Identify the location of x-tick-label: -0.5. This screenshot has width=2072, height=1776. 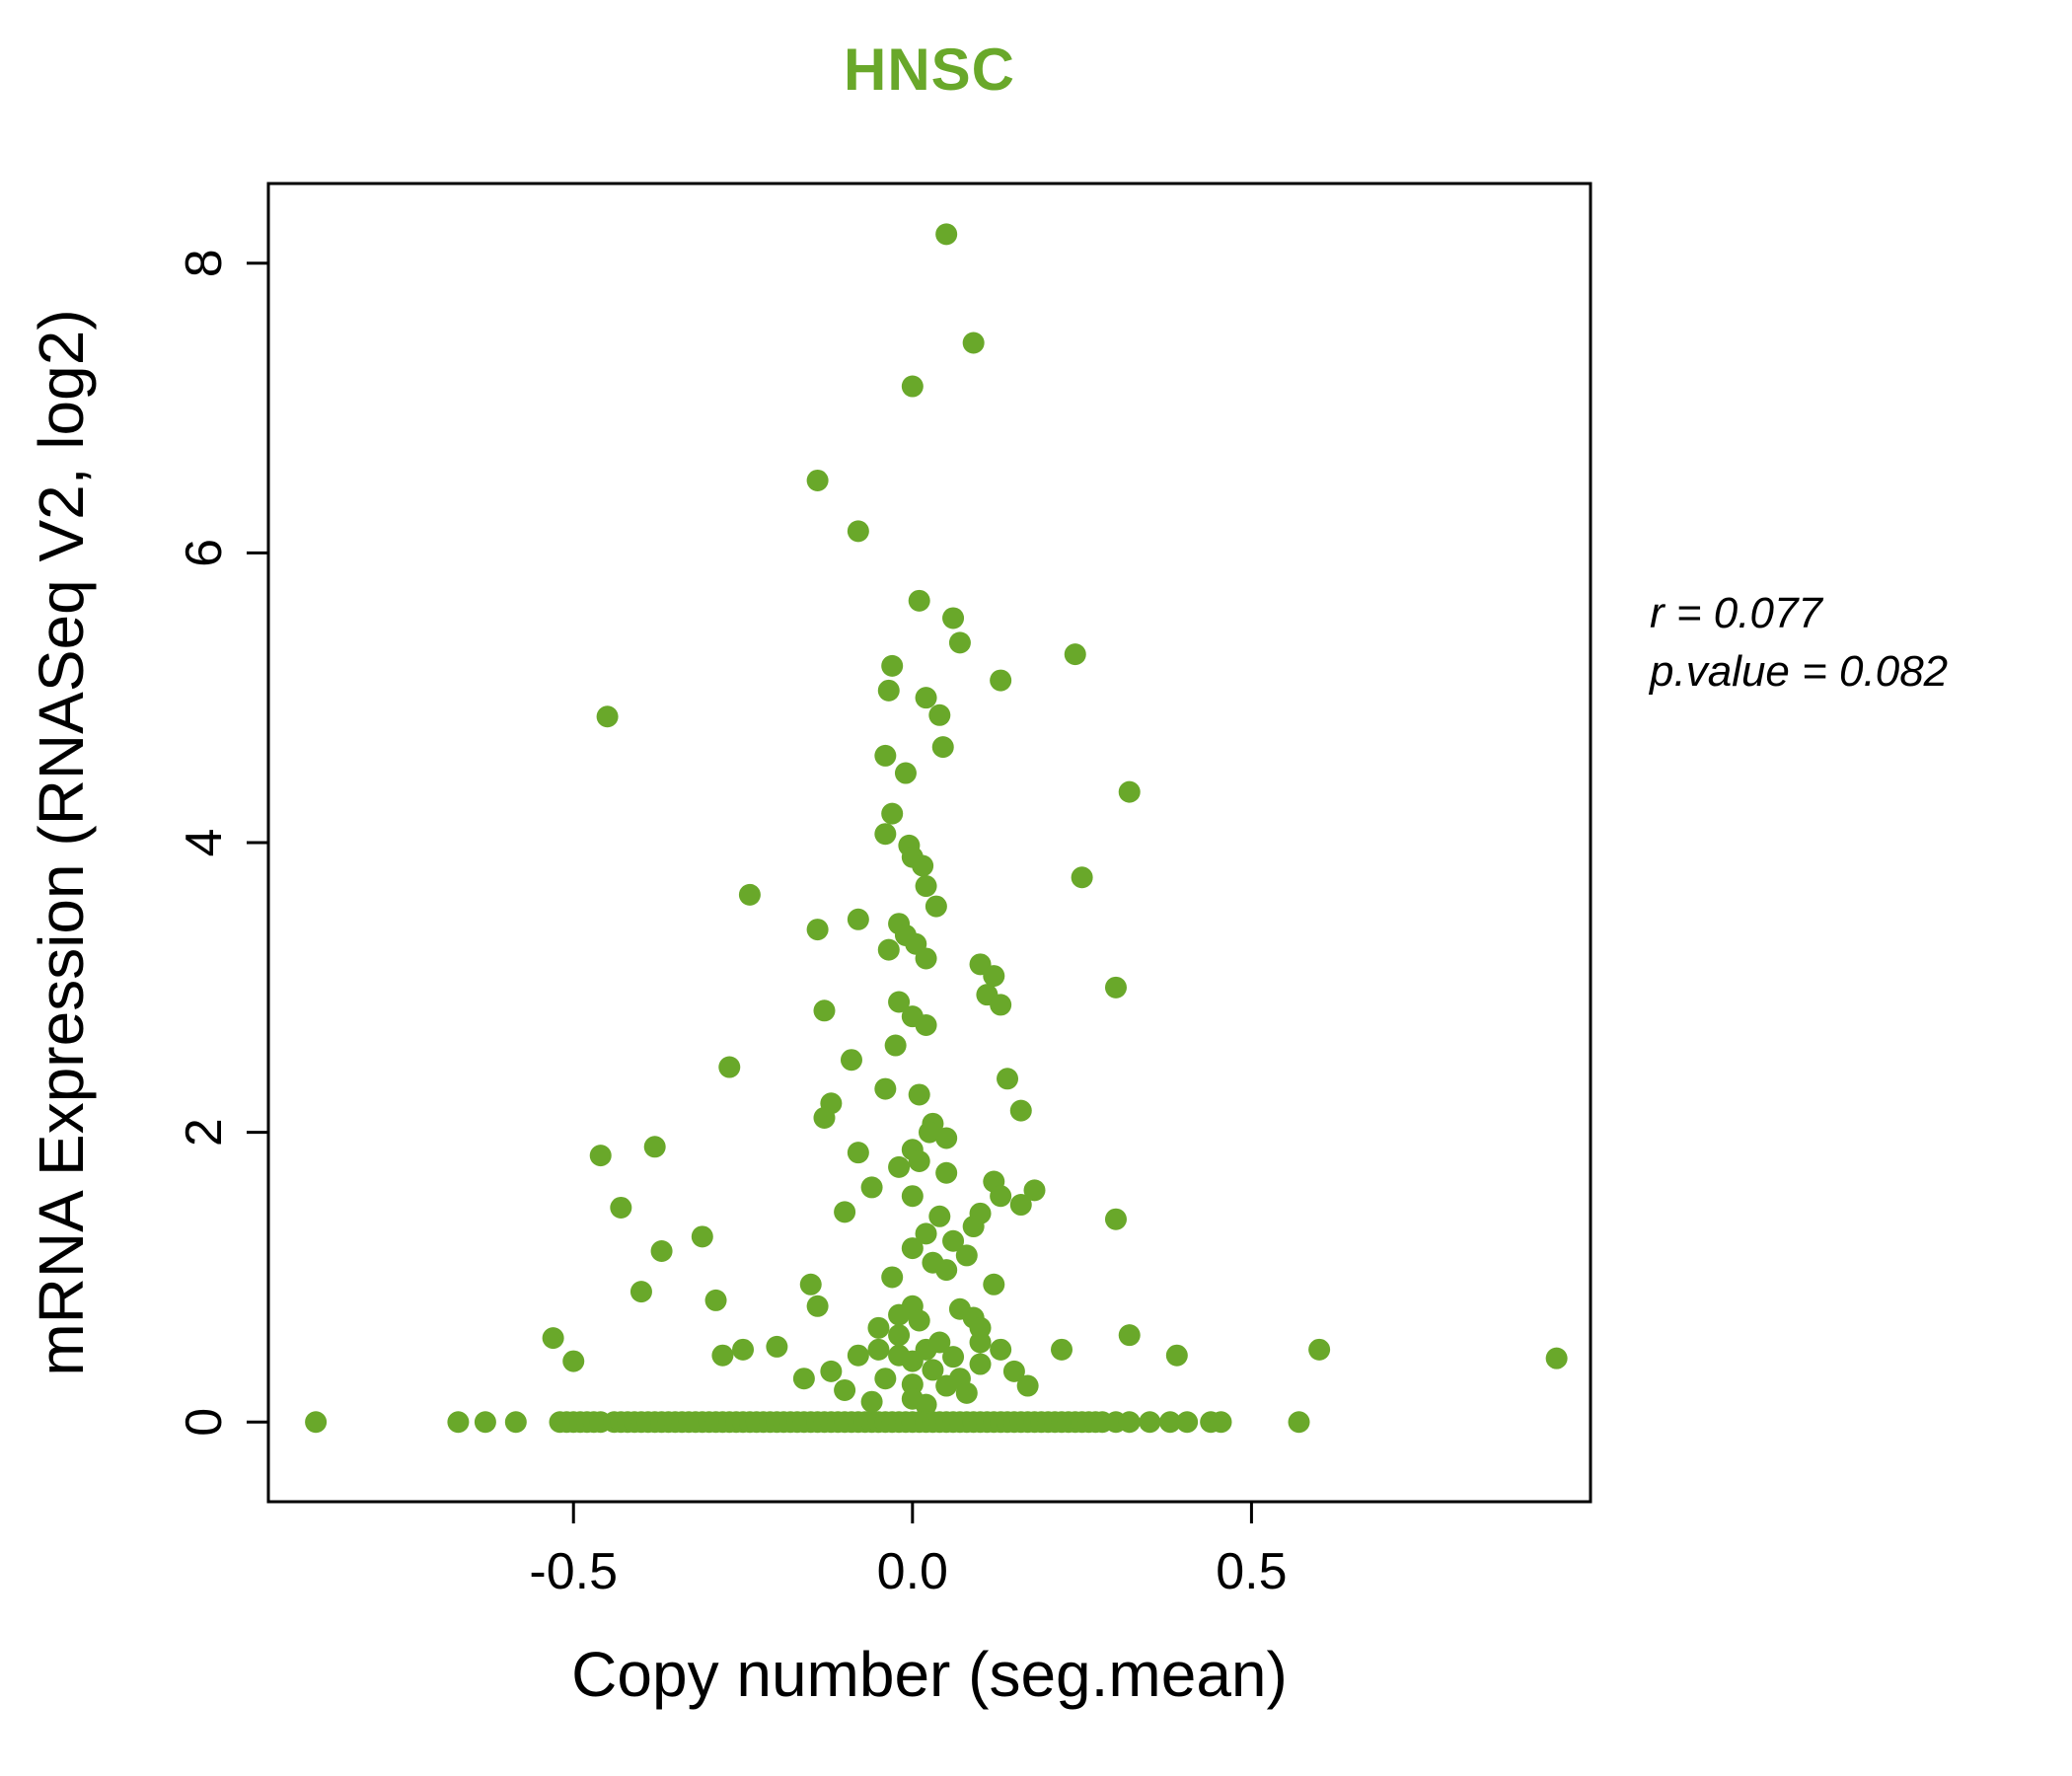
(573, 1572).